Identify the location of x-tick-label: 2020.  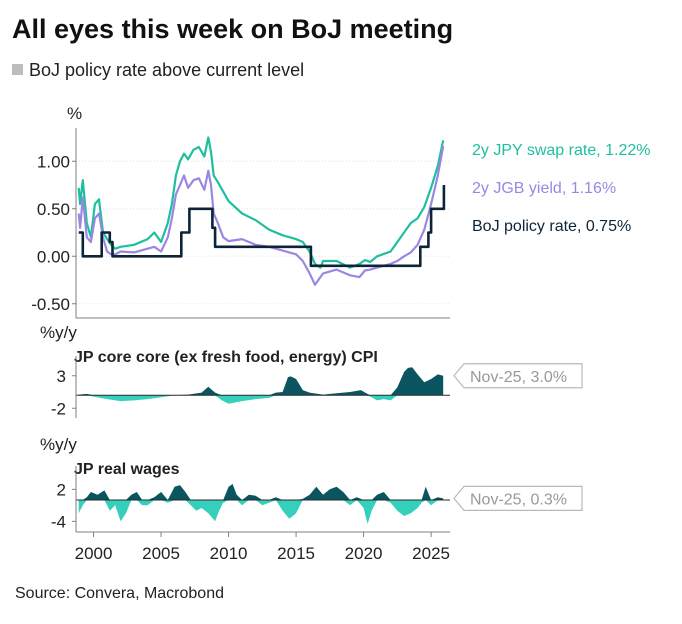
(364, 553).